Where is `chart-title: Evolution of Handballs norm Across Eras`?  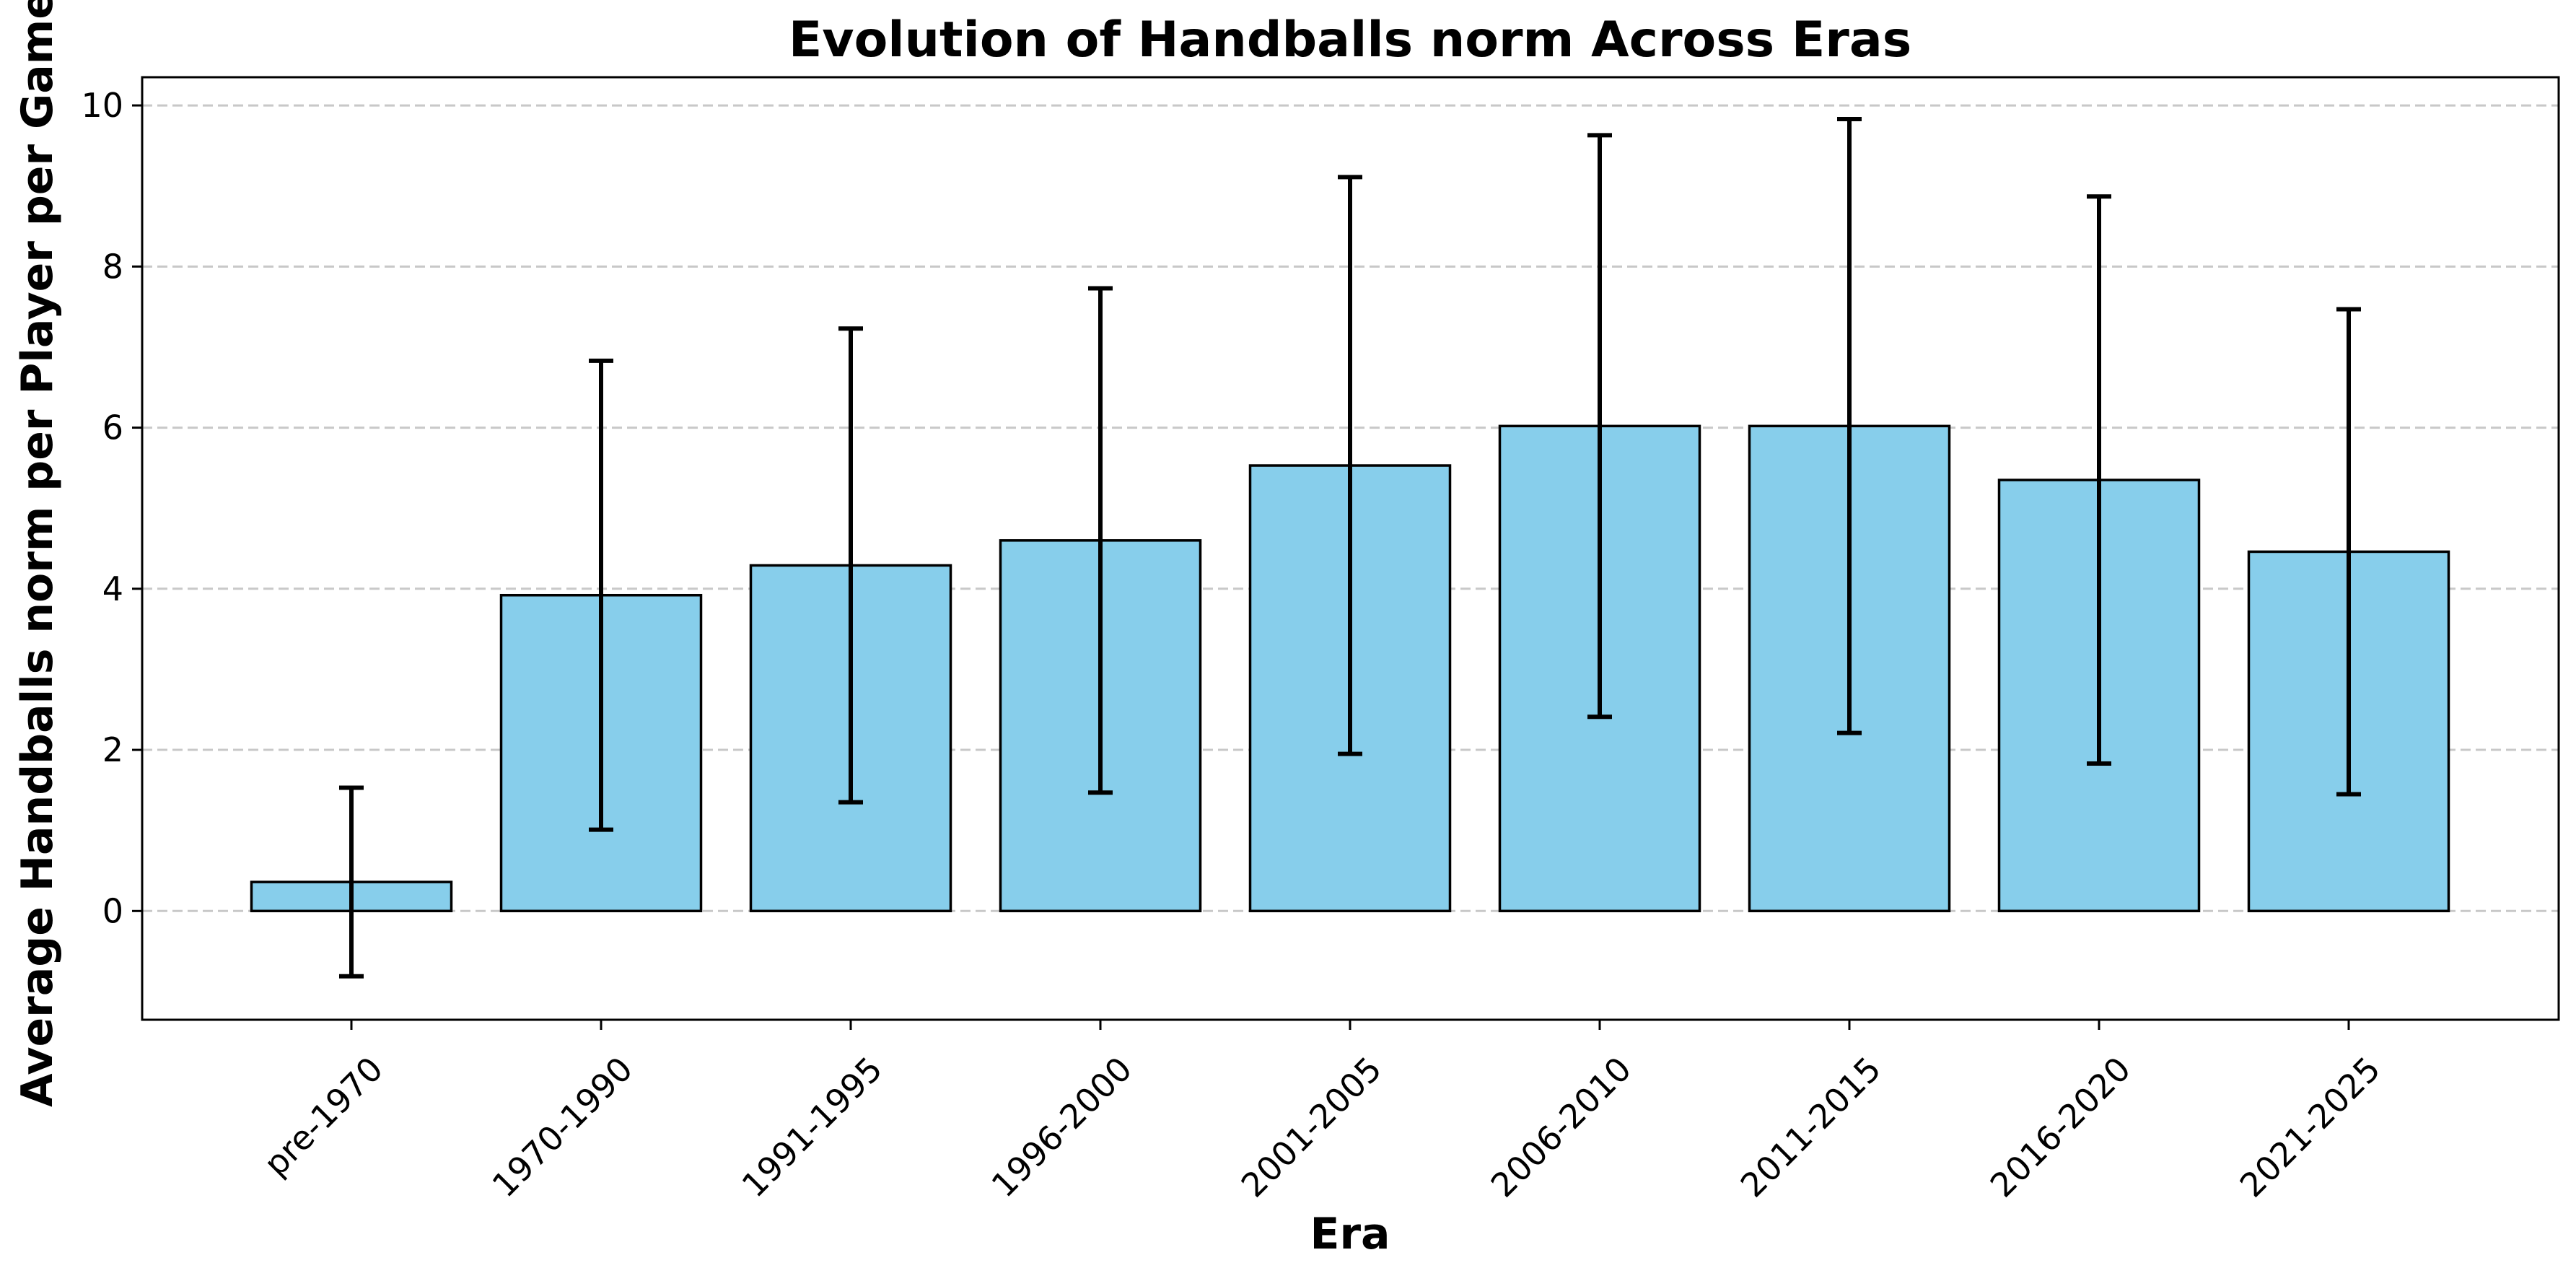 chart-title: Evolution of Handballs norm Across Eras is located at coordinates (1350, 40).